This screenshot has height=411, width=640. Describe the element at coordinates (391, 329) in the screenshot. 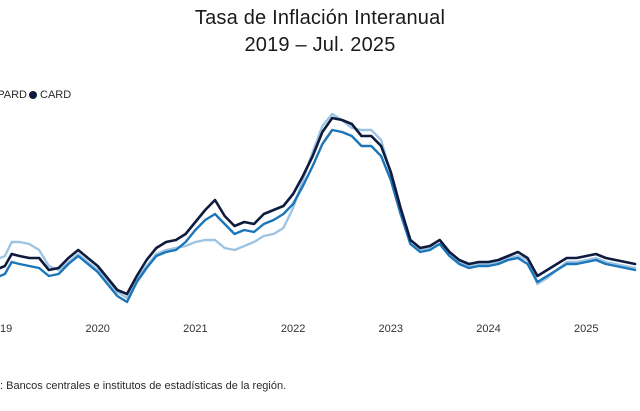

I see `x-tick-label: 2023` at that location.